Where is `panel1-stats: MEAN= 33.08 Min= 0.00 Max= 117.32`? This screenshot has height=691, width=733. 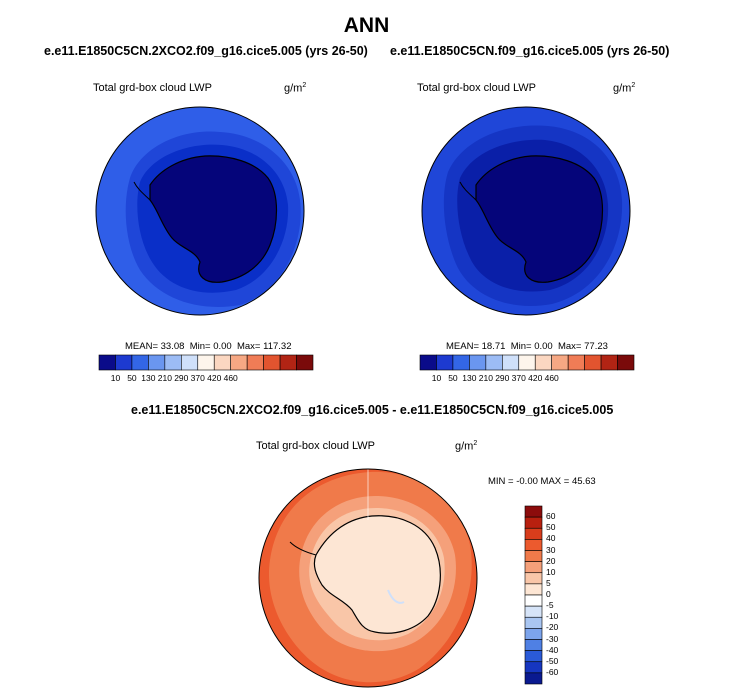 panel1-stats: MEAN= 33.08 Min= 0.00 Max= 117.32 is located at coordinates (208, 346).